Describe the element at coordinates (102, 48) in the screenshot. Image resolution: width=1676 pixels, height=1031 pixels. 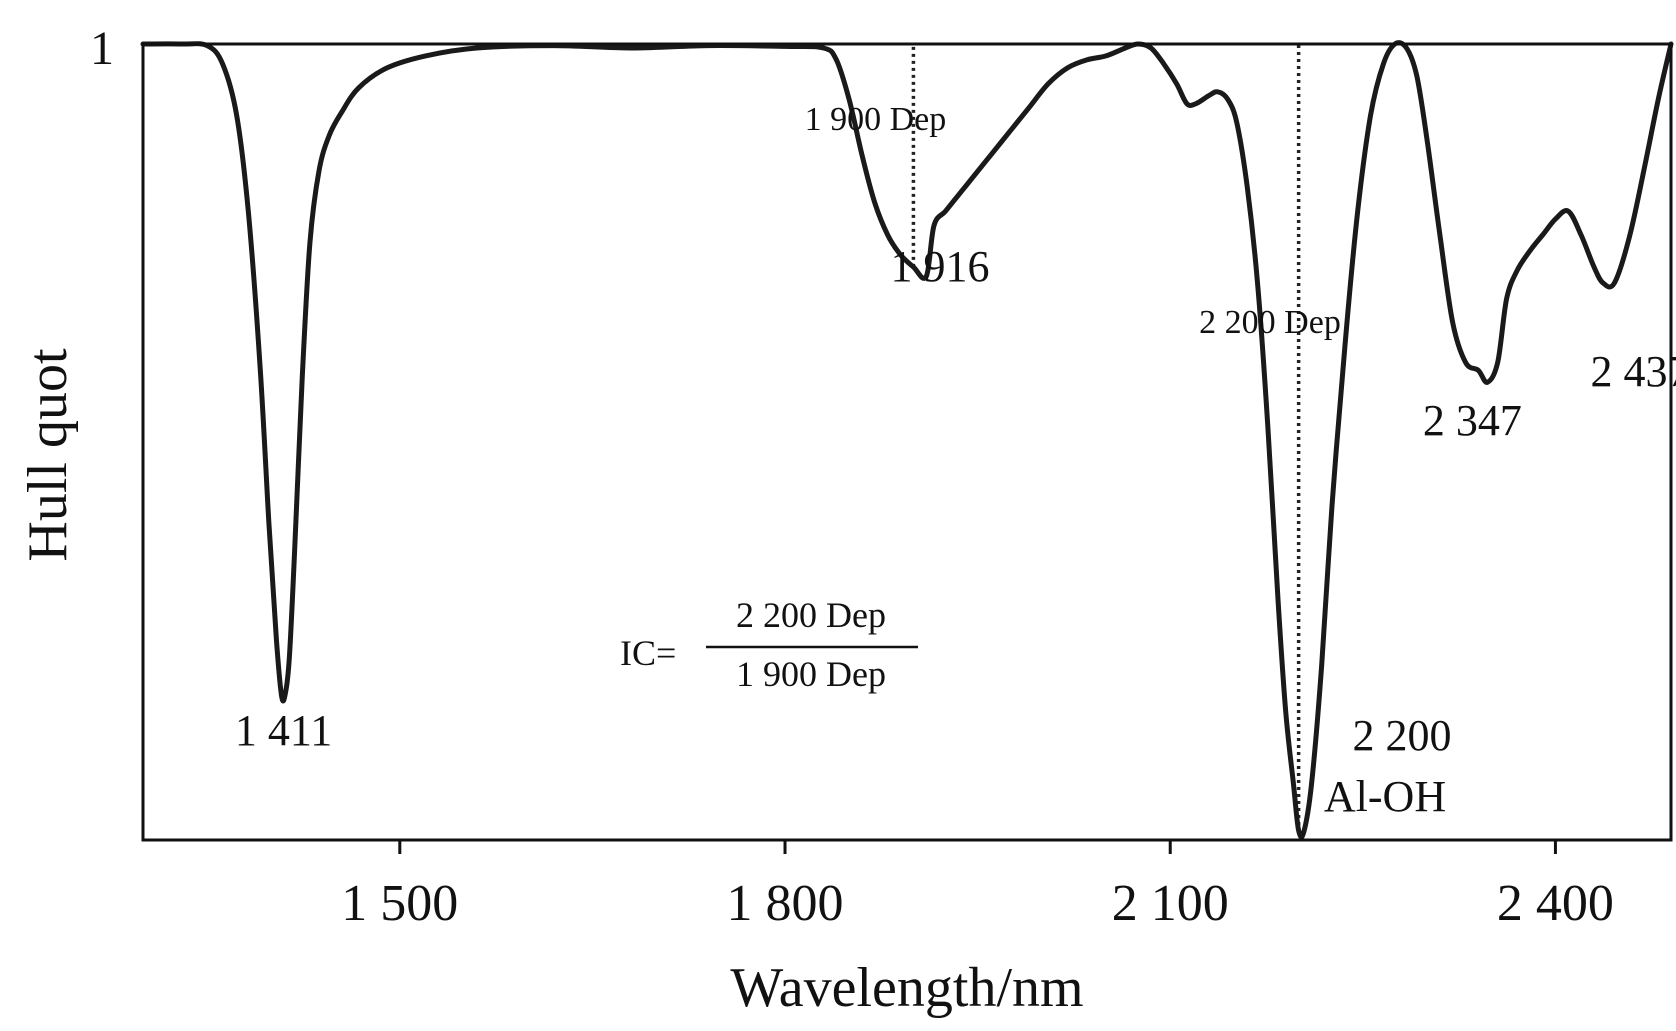
I see `y-axis-top-tick-label: 1` at that location.